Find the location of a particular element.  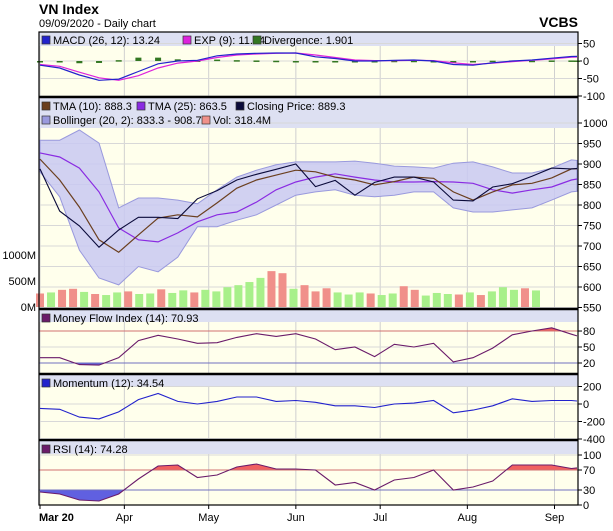

y-tick-label: 550 is located at coordinates (592, 309).